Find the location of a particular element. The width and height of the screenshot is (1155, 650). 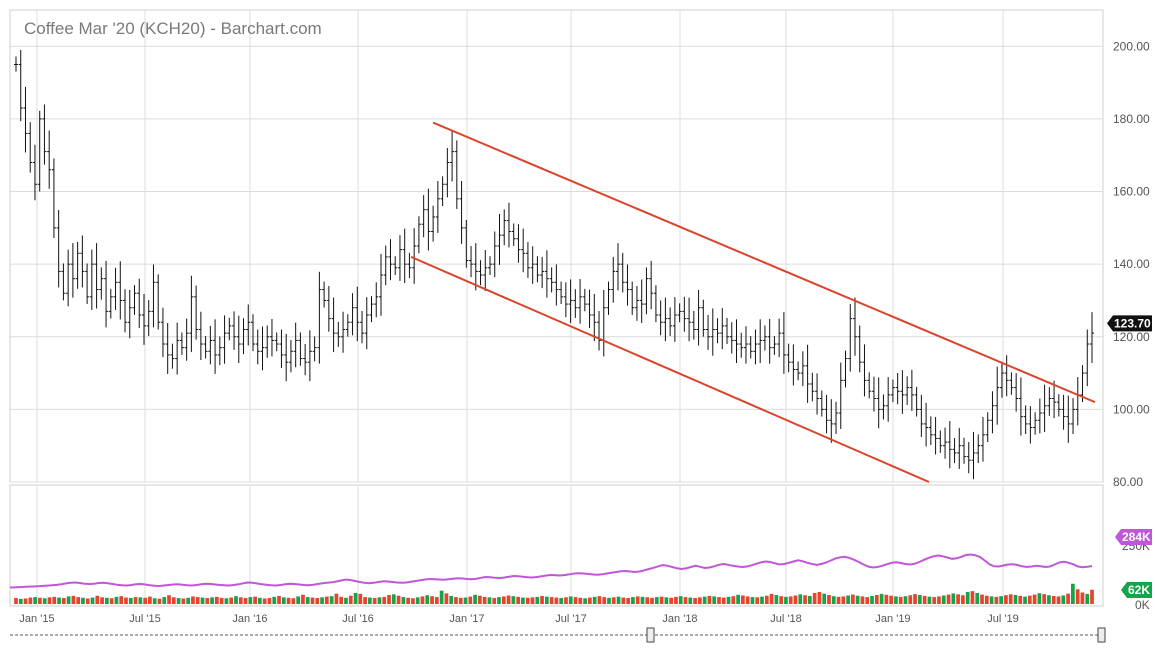

x-tick-label: Jan '19 is located at coordinates (892, 619).